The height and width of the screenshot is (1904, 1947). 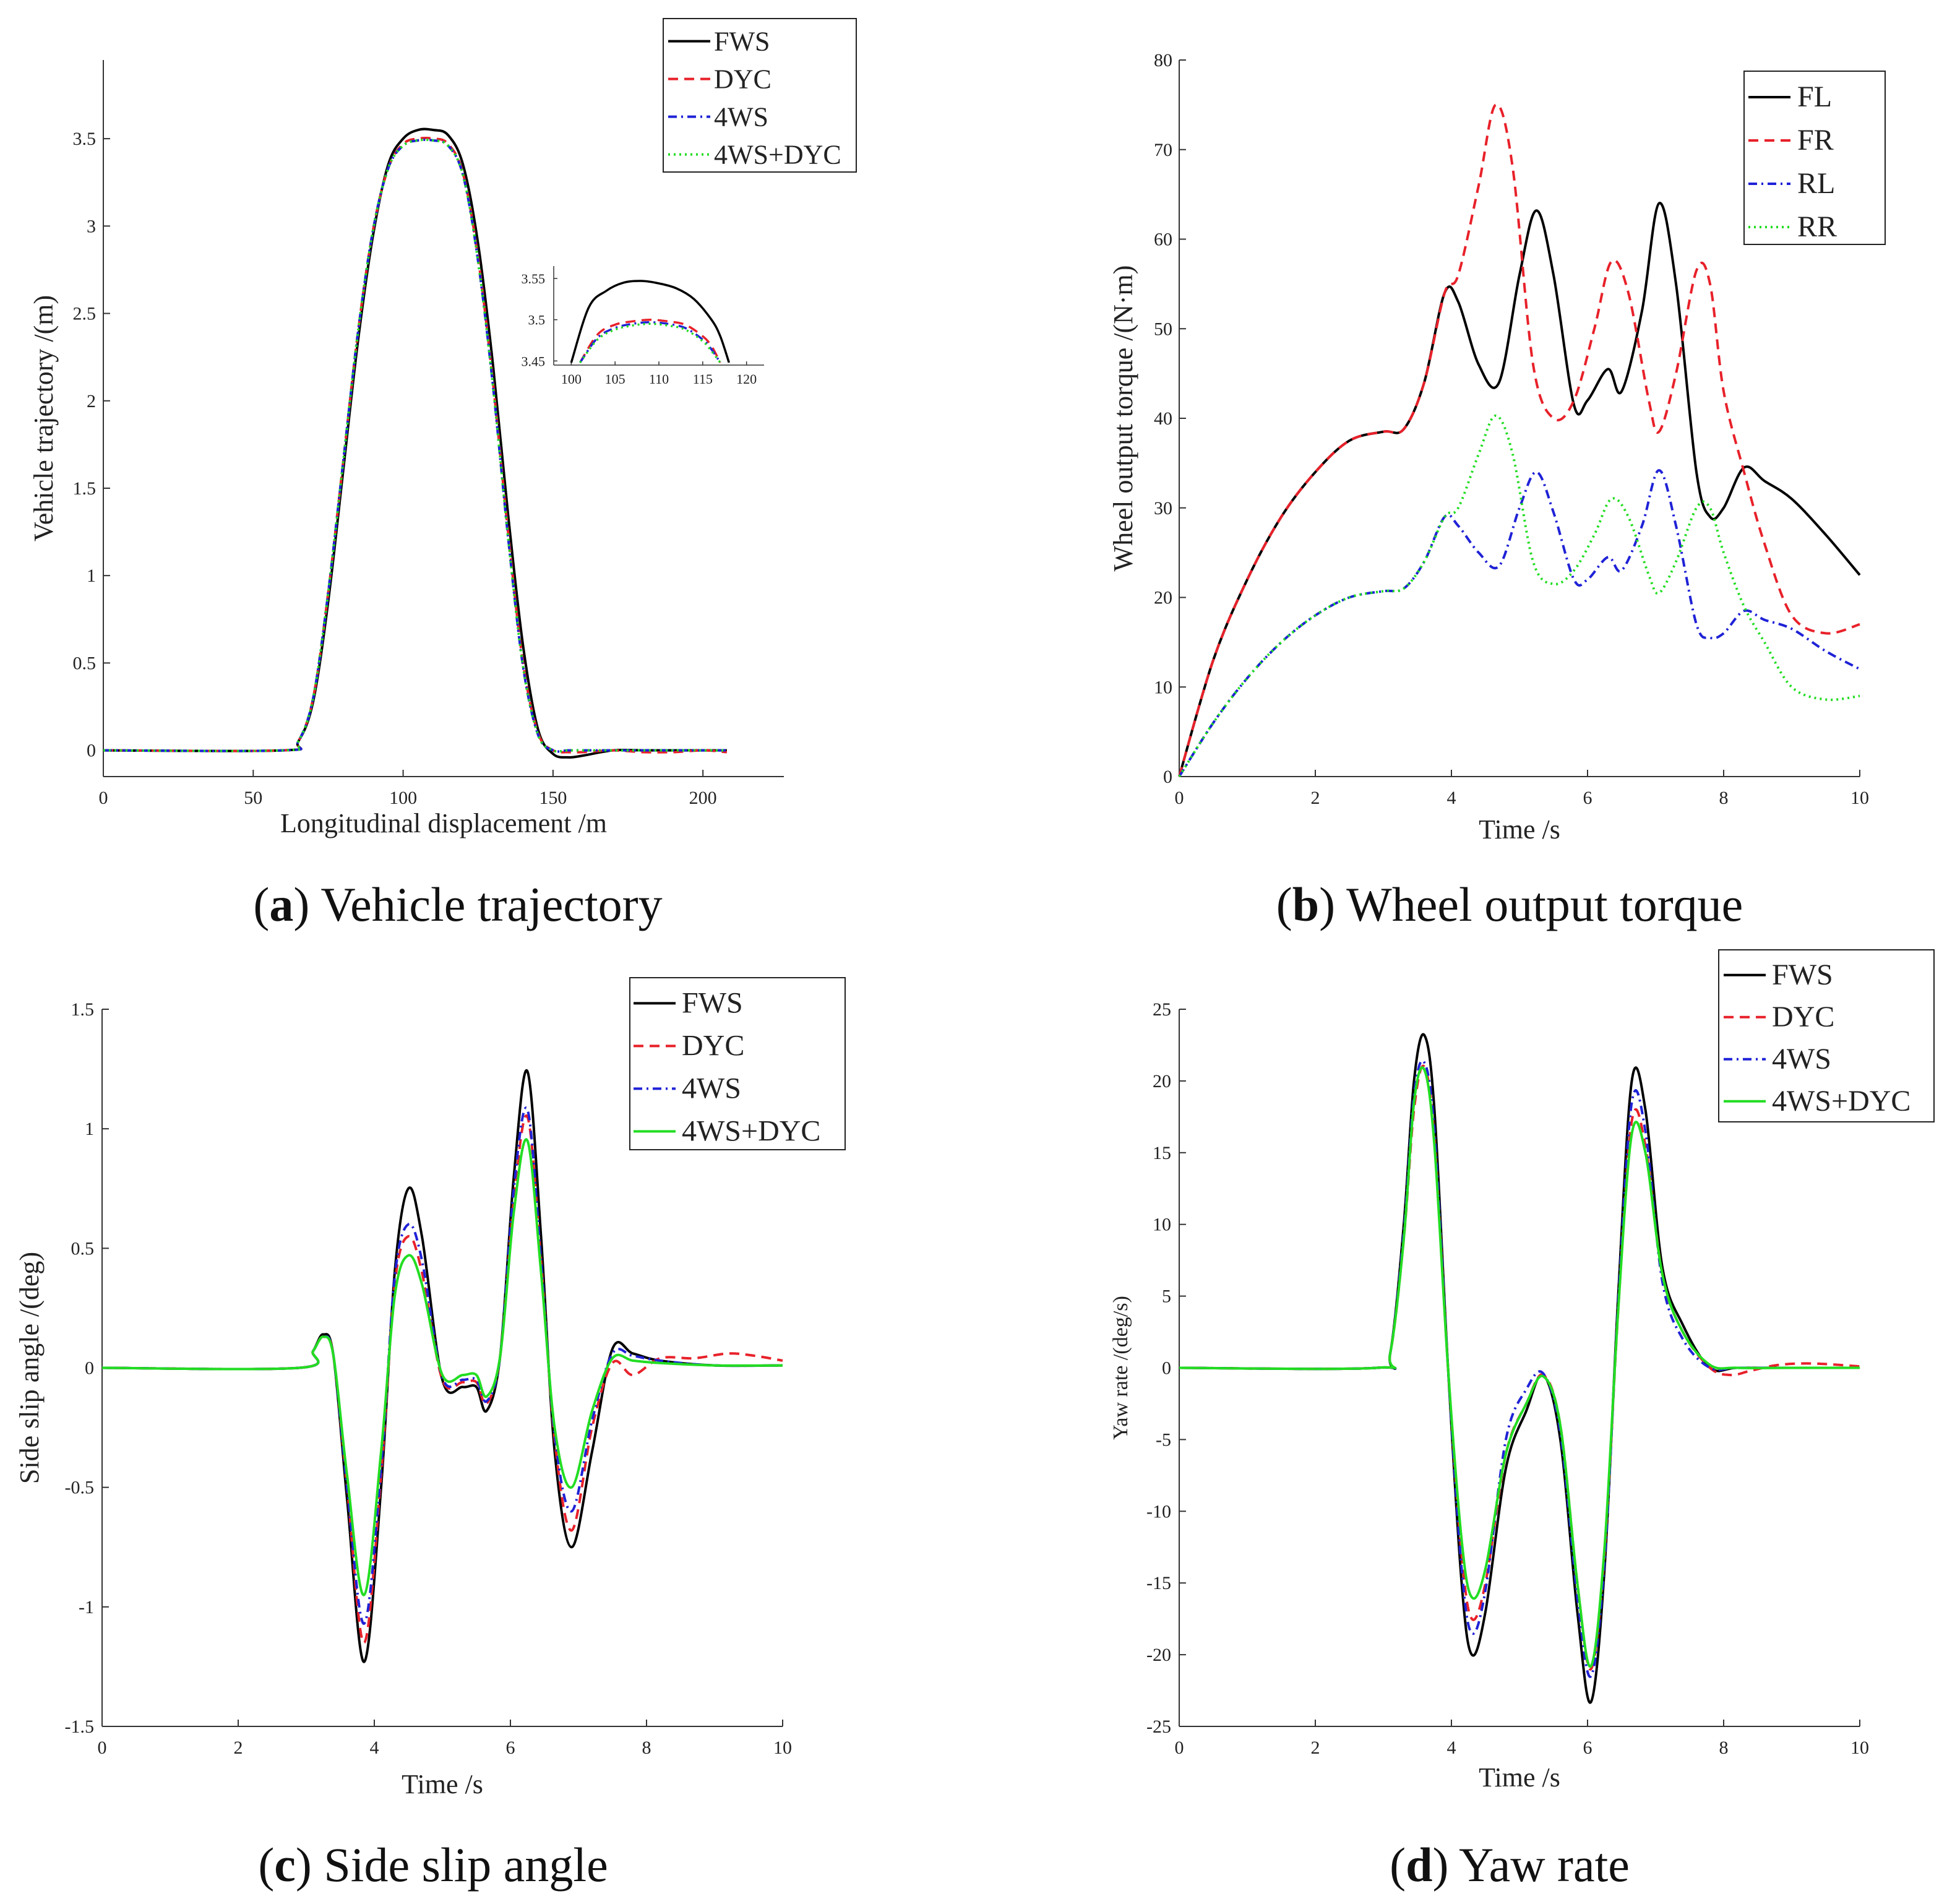 I want to click on y-tick-label: -25, so click(x=1158, y=1727).